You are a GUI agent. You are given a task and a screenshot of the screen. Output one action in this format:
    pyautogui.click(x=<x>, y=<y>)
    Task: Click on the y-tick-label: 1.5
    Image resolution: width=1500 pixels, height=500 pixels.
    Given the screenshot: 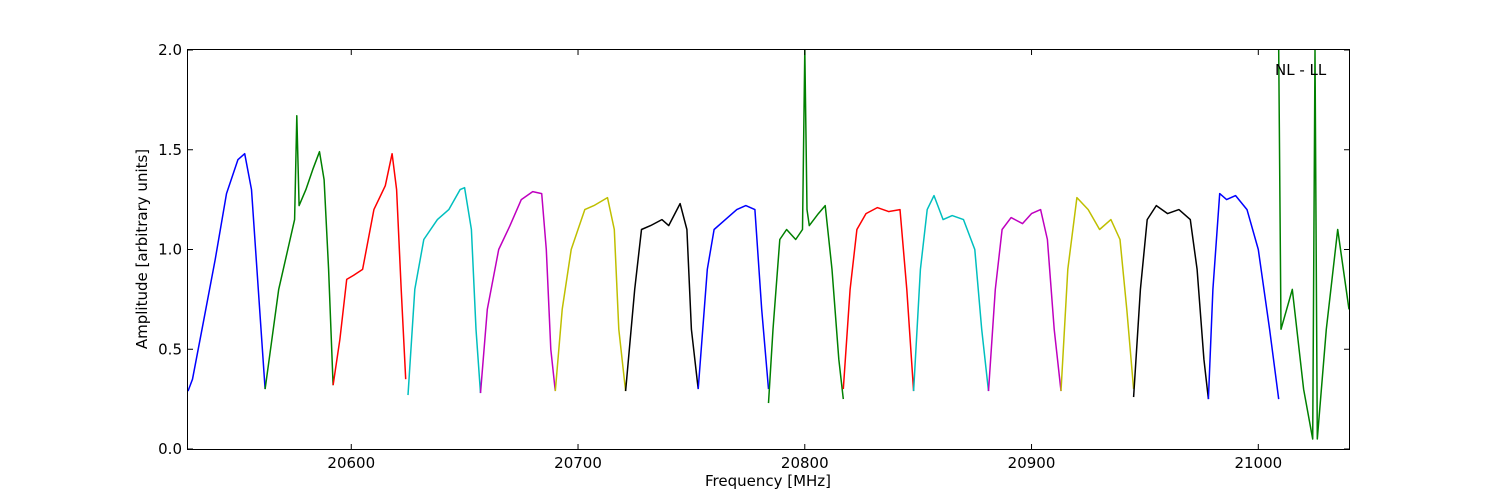 What is the action you would take?
    pyautogui.click(x=170, y=150)
    